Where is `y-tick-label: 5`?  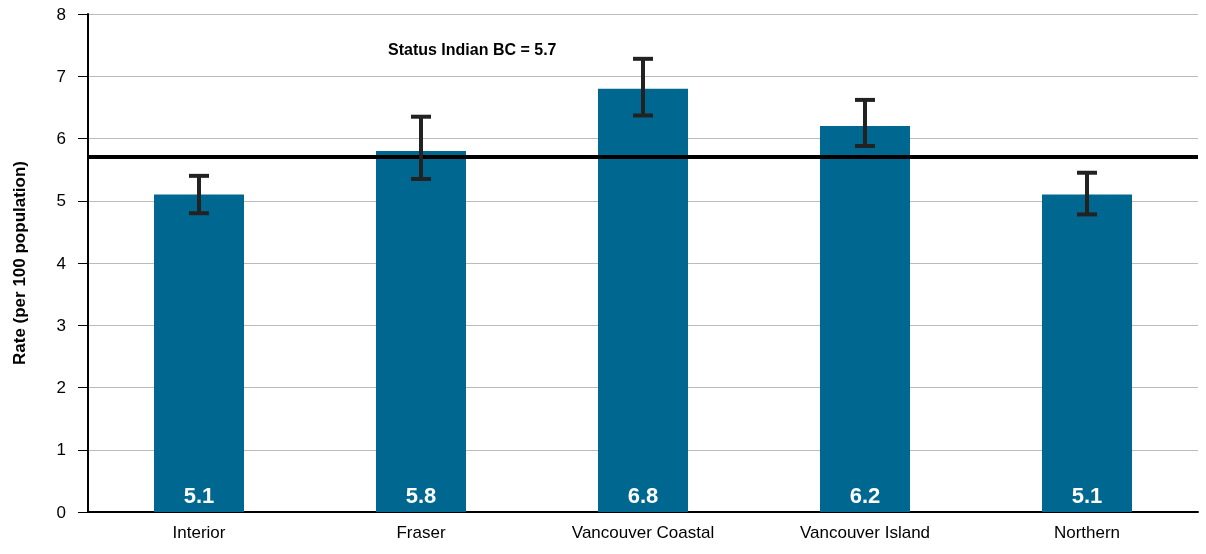 y-tick-label: 5 is located at coordinates (61, 201).